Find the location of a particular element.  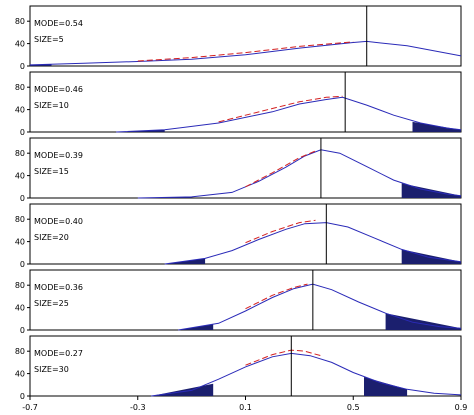

mode-annotation: MODE=0.54 is located at coordinates (58, 23).